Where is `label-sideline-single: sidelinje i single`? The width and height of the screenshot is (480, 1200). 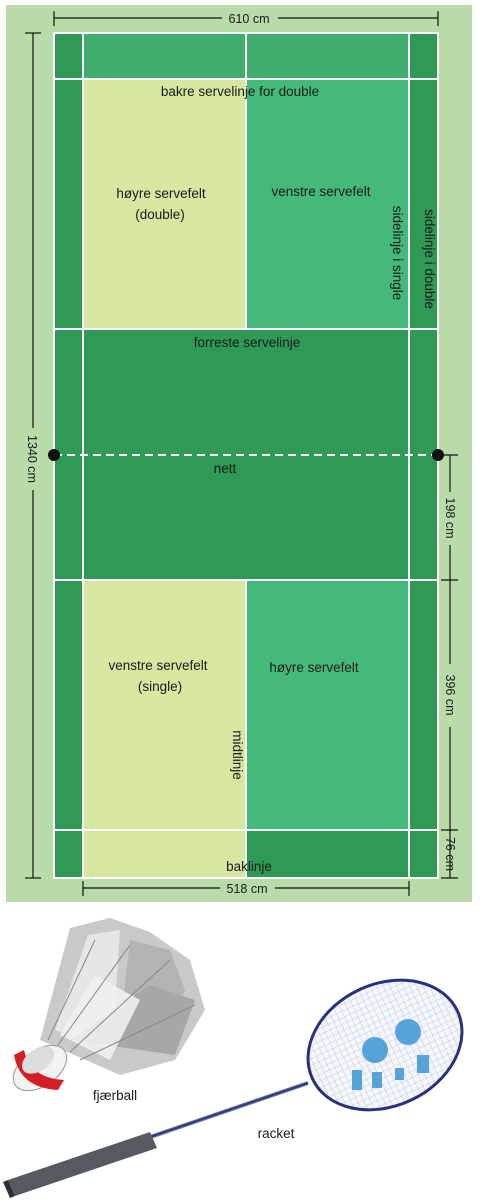
label-sideline-single: sidelinje i single is located at coordinates (397, 253).